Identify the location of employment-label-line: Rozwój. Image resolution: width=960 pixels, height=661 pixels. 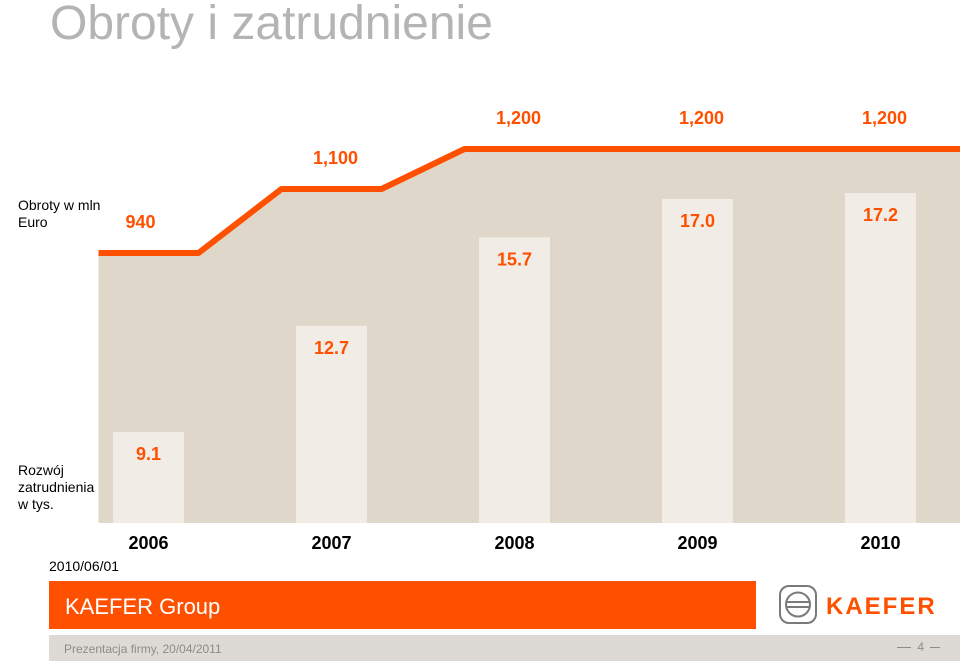
(41, 470).